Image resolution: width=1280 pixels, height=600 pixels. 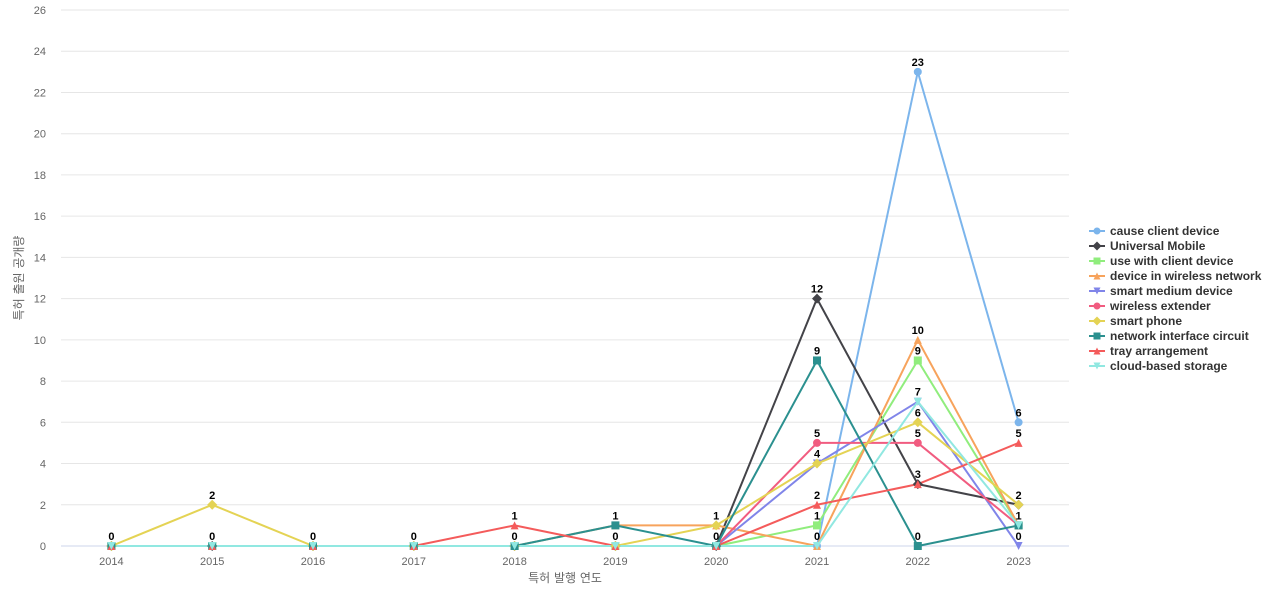 What do you see at coordinates (1169, 336) in the screenshot?
I see `legend-item: network interface circuit` at bounding box center [1169, 336].